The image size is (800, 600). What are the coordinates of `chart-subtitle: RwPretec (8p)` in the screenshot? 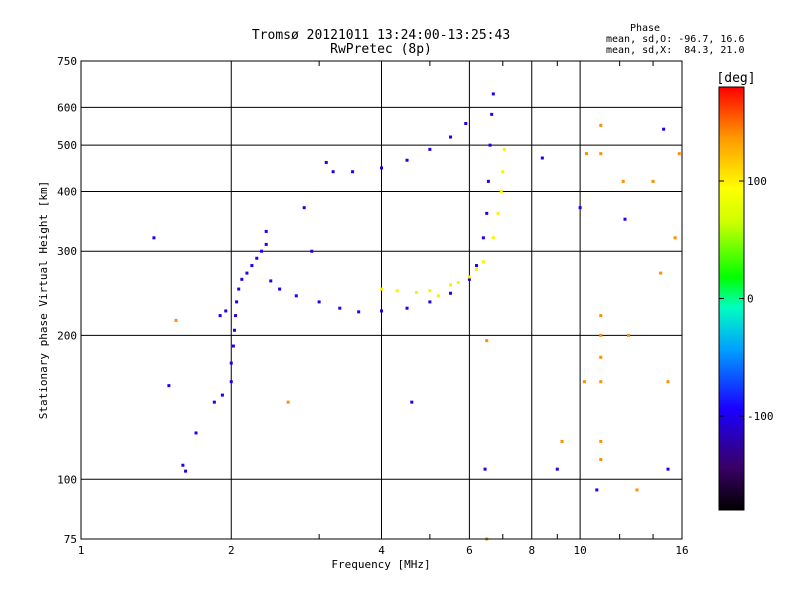 It's located at (381, 49).